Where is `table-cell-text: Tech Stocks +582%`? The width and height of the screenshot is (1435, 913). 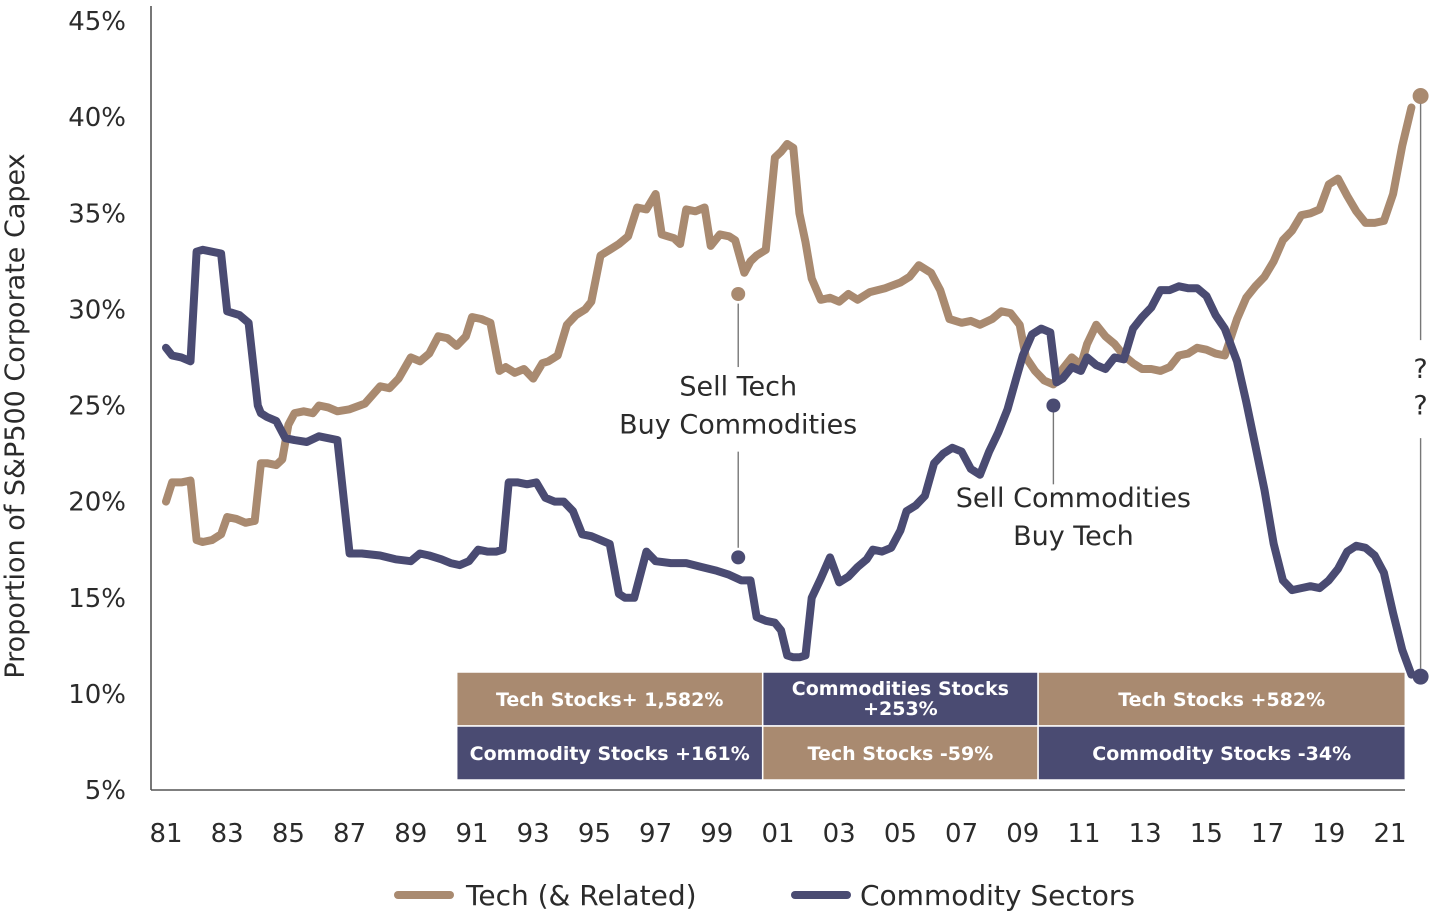 table-cell-text: Tech Stocks +582% is located at coordinates (1221, 700).